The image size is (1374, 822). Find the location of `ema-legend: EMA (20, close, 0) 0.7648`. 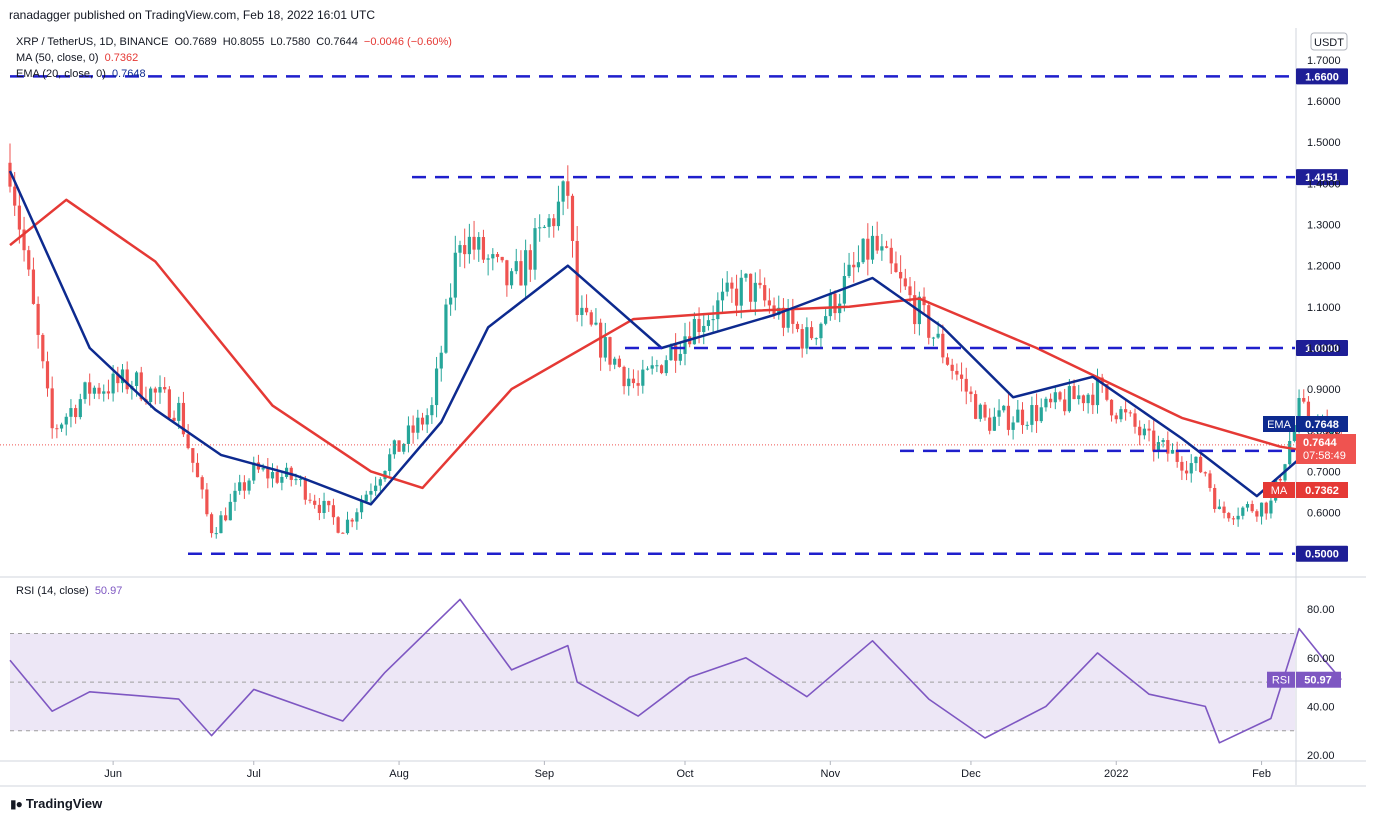

ema-legend: EMA (20, close, 0) 0.7648 is located at coordinates (81, 74).